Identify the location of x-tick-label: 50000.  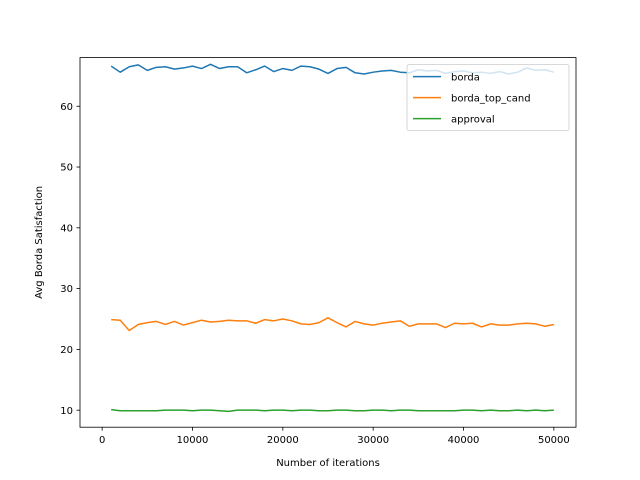
(554, 440).